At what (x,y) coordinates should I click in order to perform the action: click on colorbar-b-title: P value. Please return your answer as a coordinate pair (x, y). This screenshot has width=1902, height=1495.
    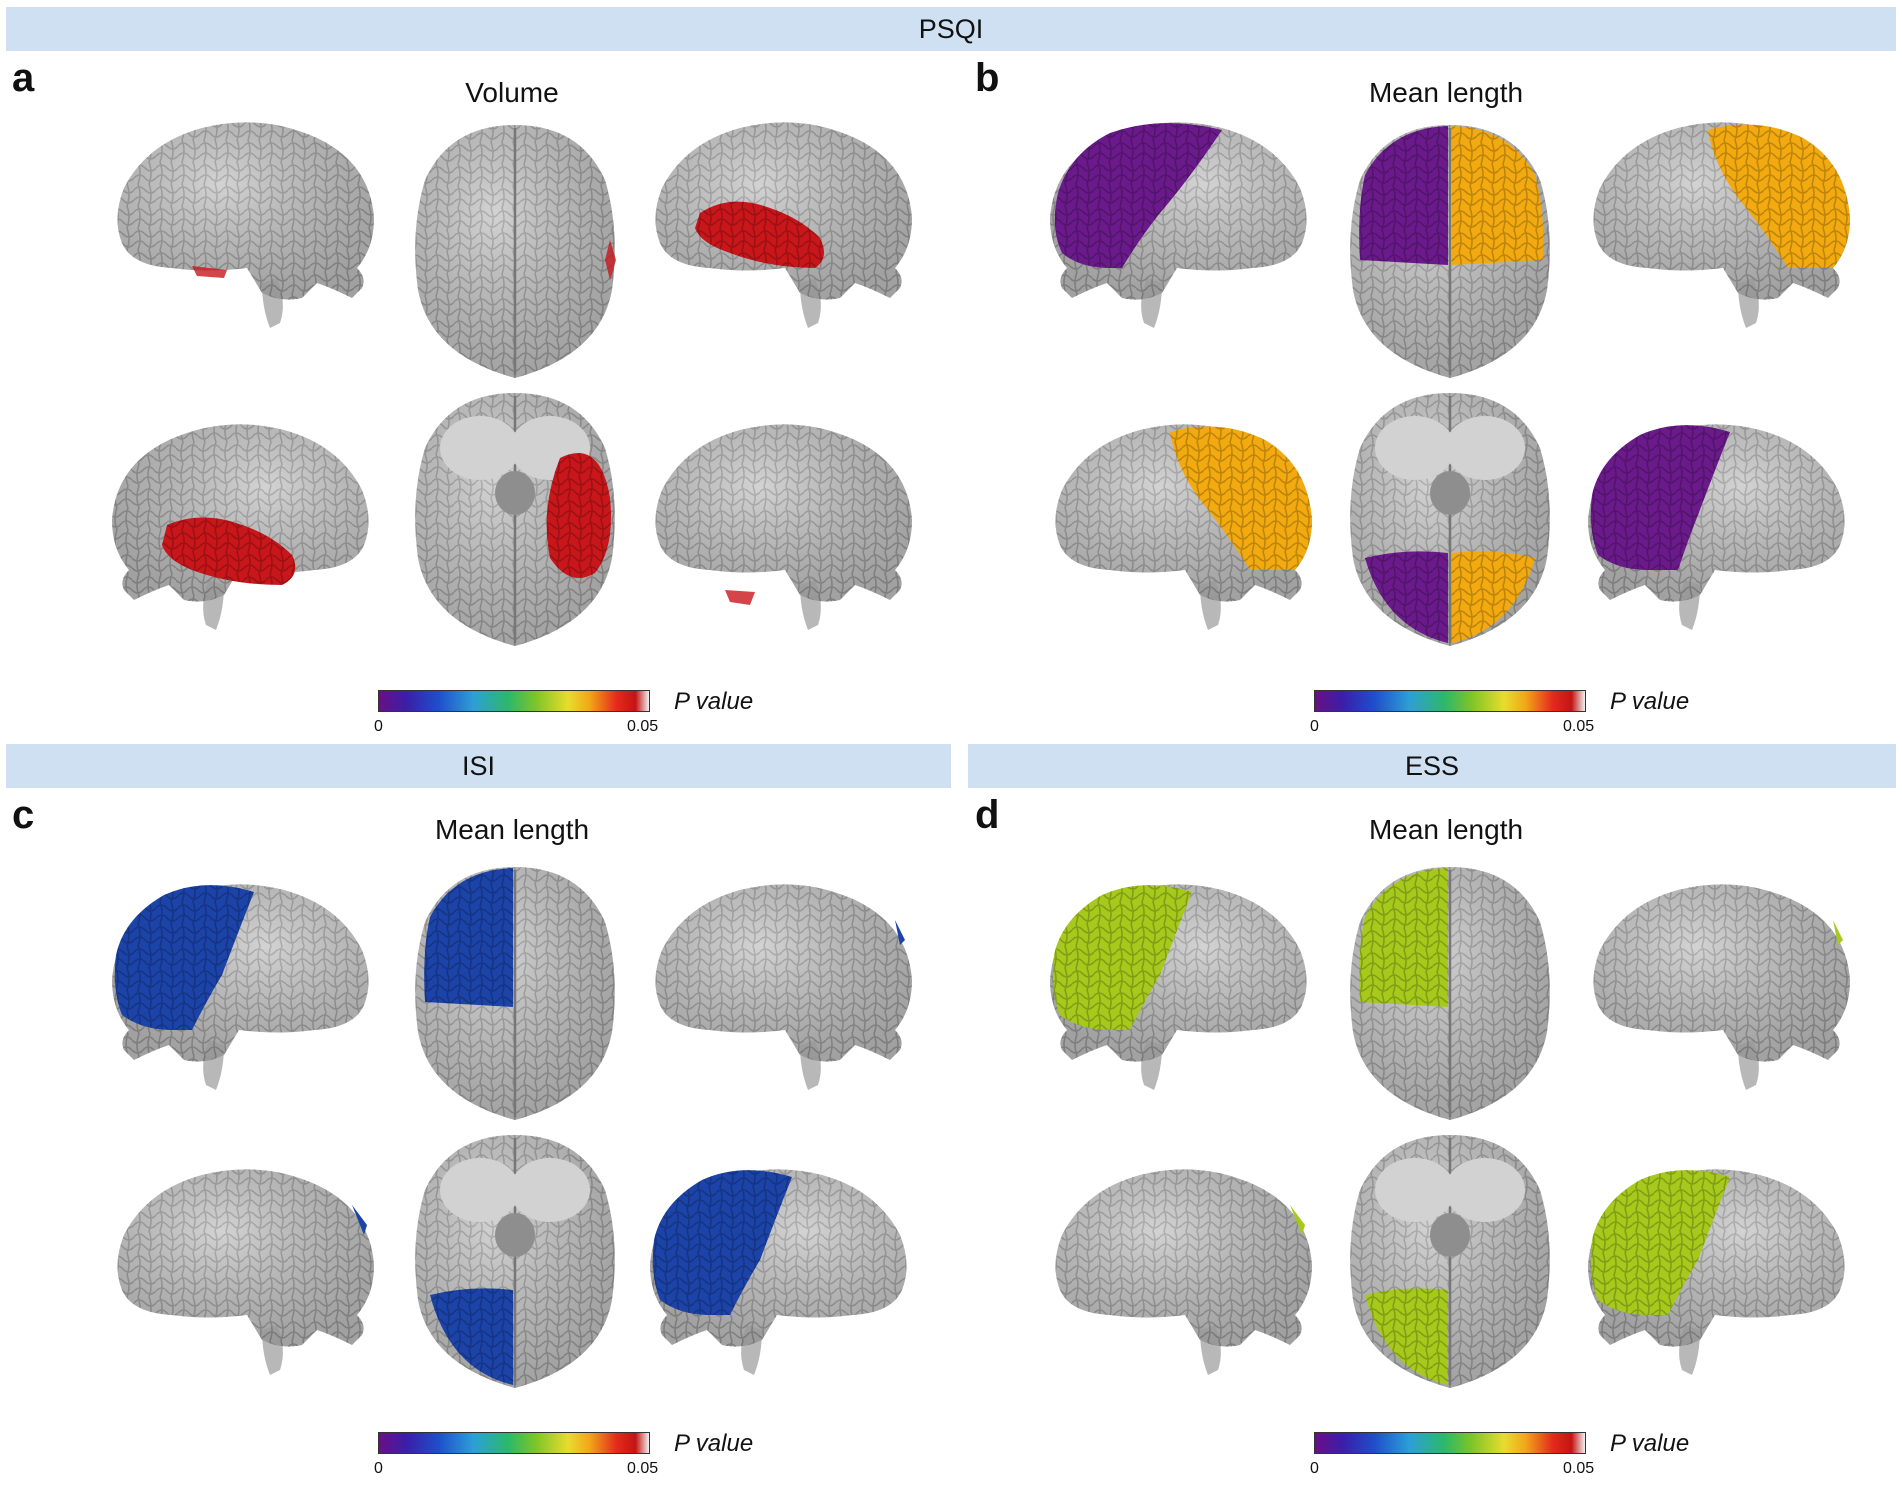
    Looking at the image, I should click on (1650, 701).